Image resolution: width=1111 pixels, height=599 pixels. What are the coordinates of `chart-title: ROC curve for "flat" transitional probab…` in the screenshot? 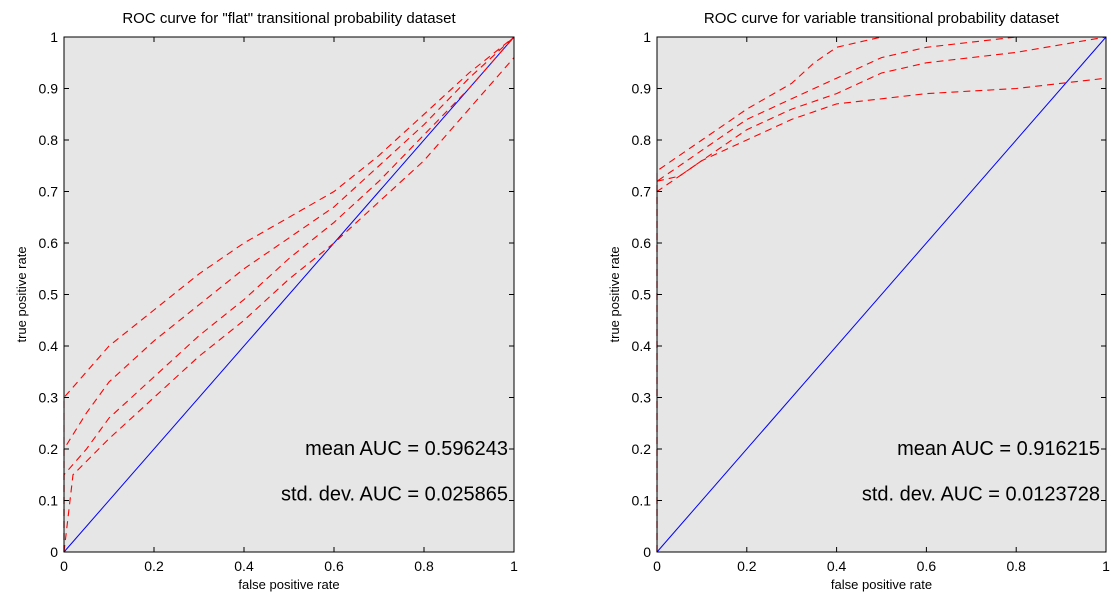 It's located at (289, 18).